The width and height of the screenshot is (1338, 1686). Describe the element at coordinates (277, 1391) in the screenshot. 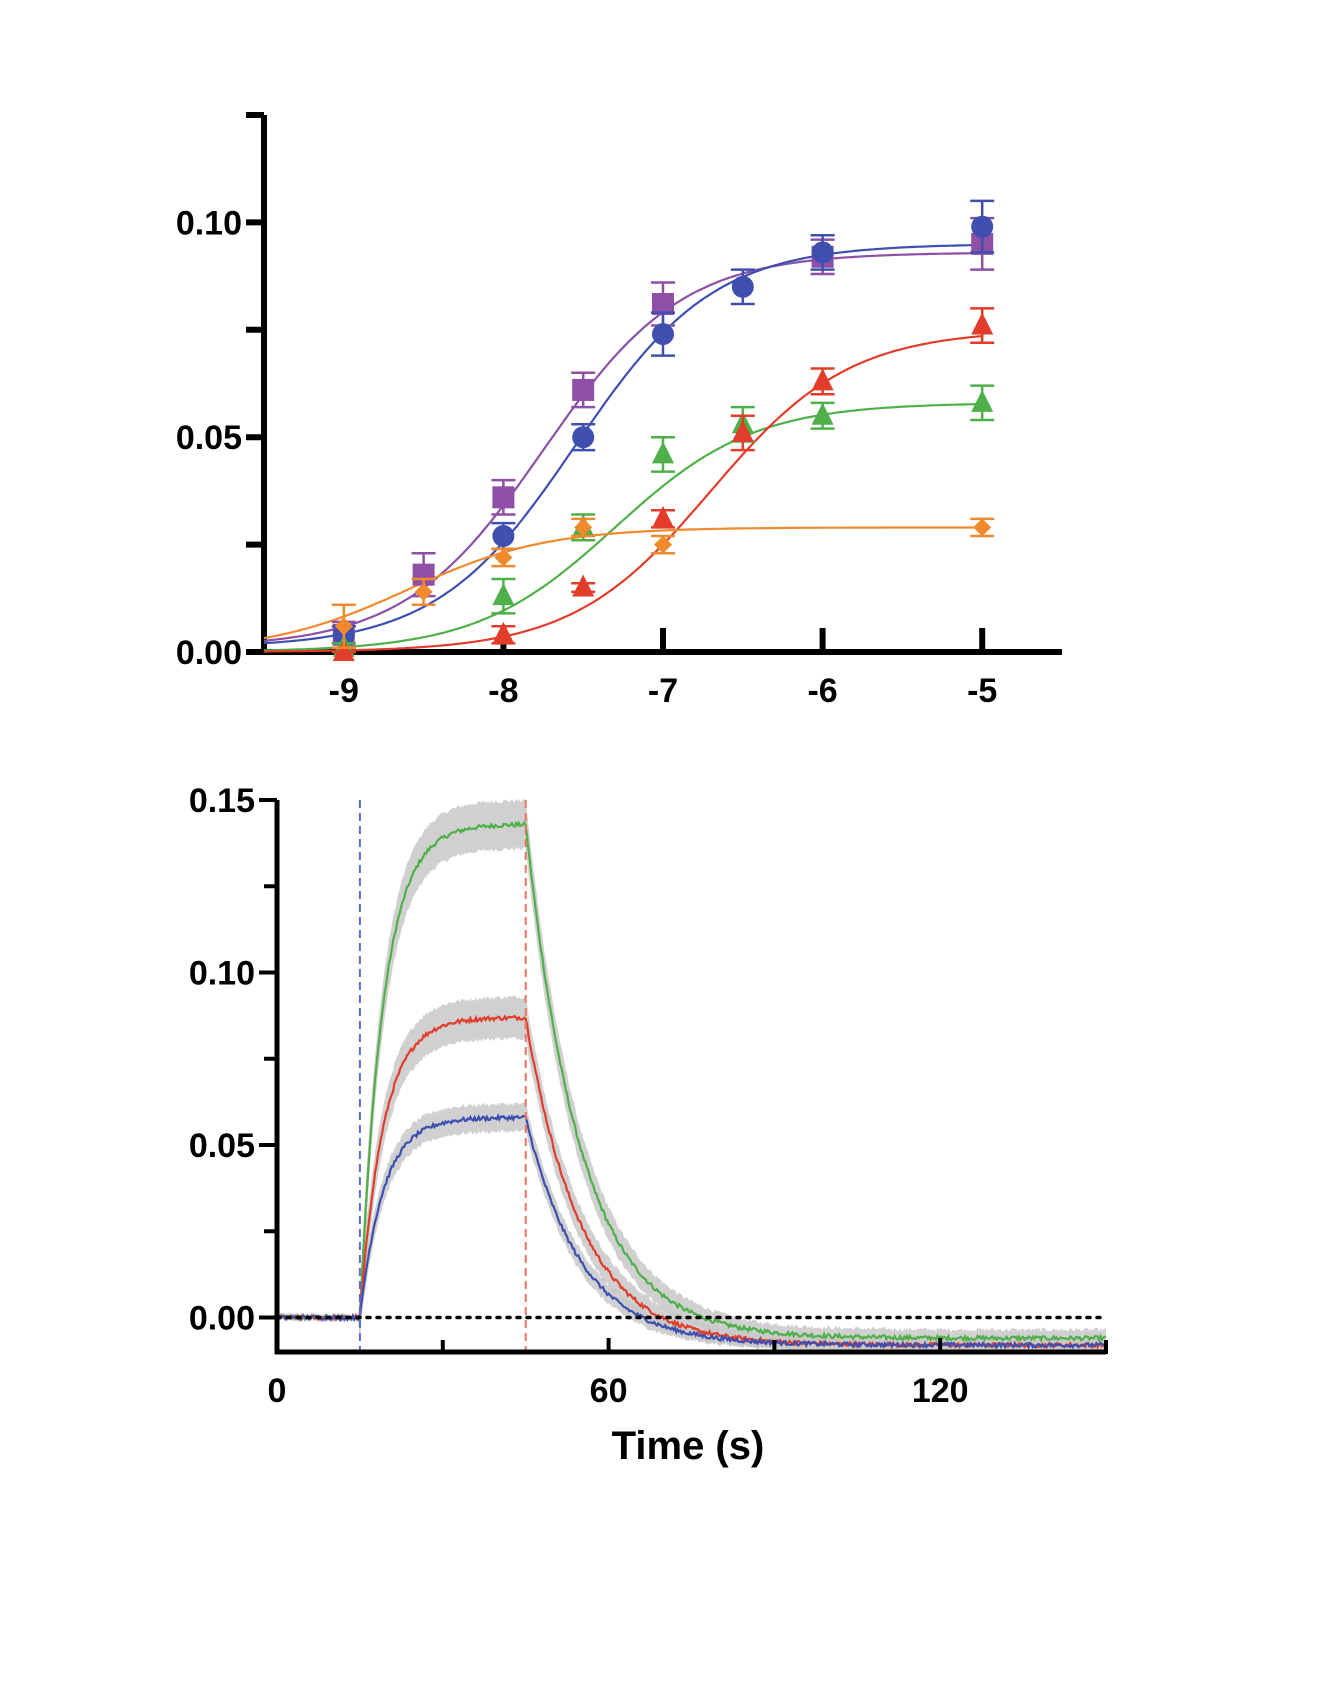

I see `x-tick-label: 0` at that location.